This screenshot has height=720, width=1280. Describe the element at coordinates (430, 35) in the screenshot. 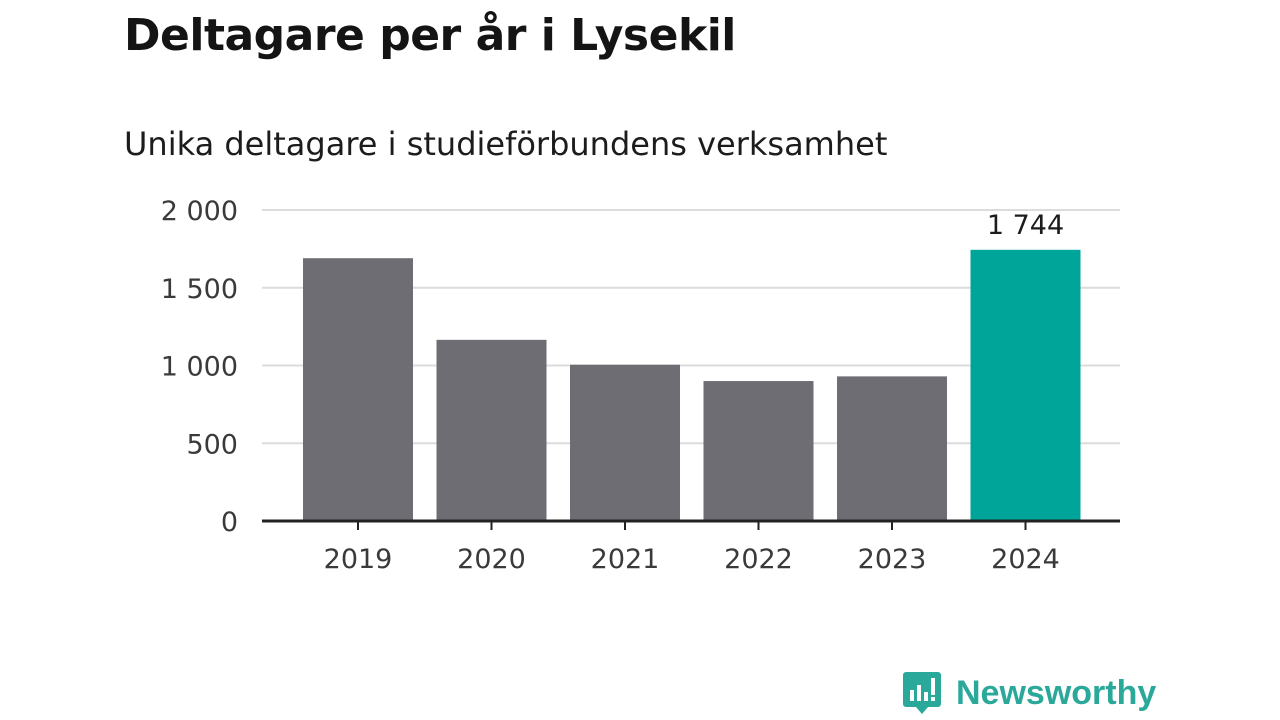

I see `chart-title: Deltagare per år i Lysekil` at that location.